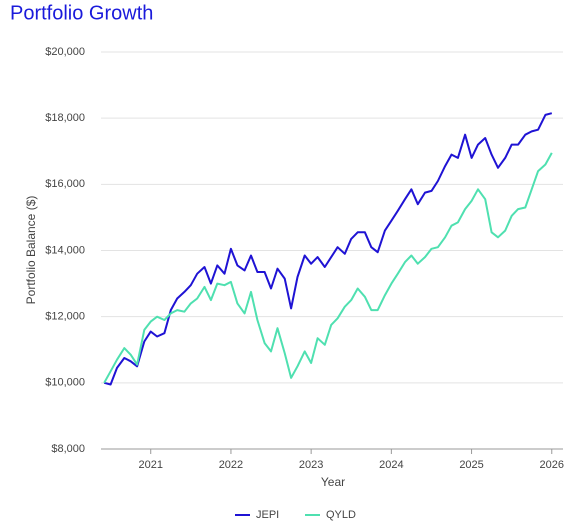 The width and height of the screenshot is (588, 526). Describe the element at coordinates (65, 52) in the screenshot. I see `y-tick-label: $20,000` at that location.